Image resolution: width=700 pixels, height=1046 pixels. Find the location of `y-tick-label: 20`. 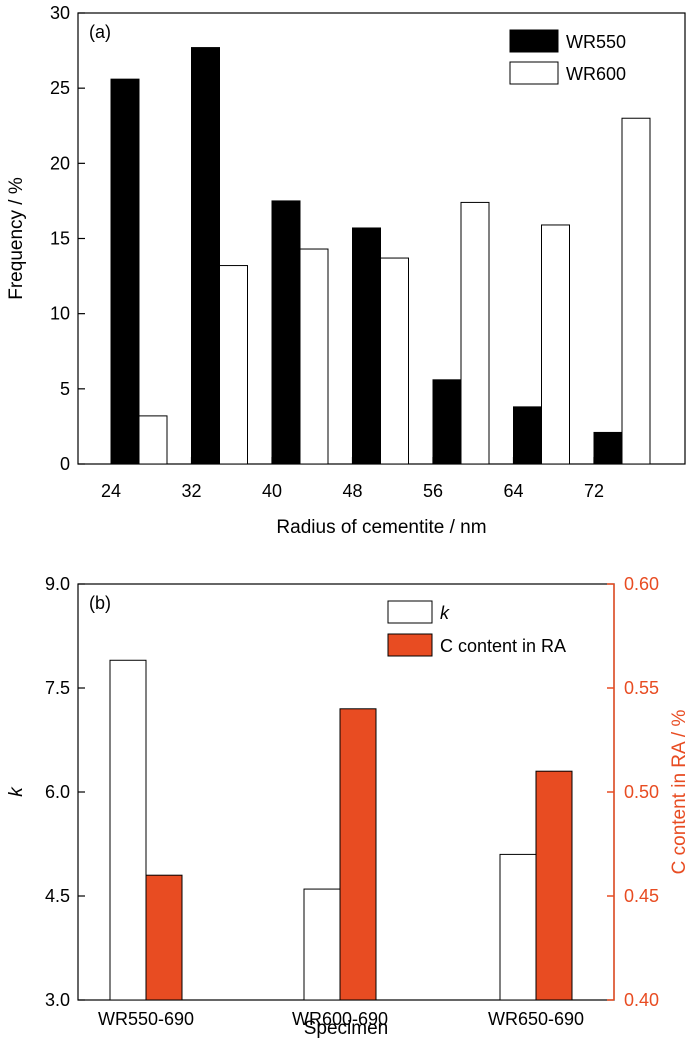

y-tick-label: 20 is located at coordinates (60, 163).